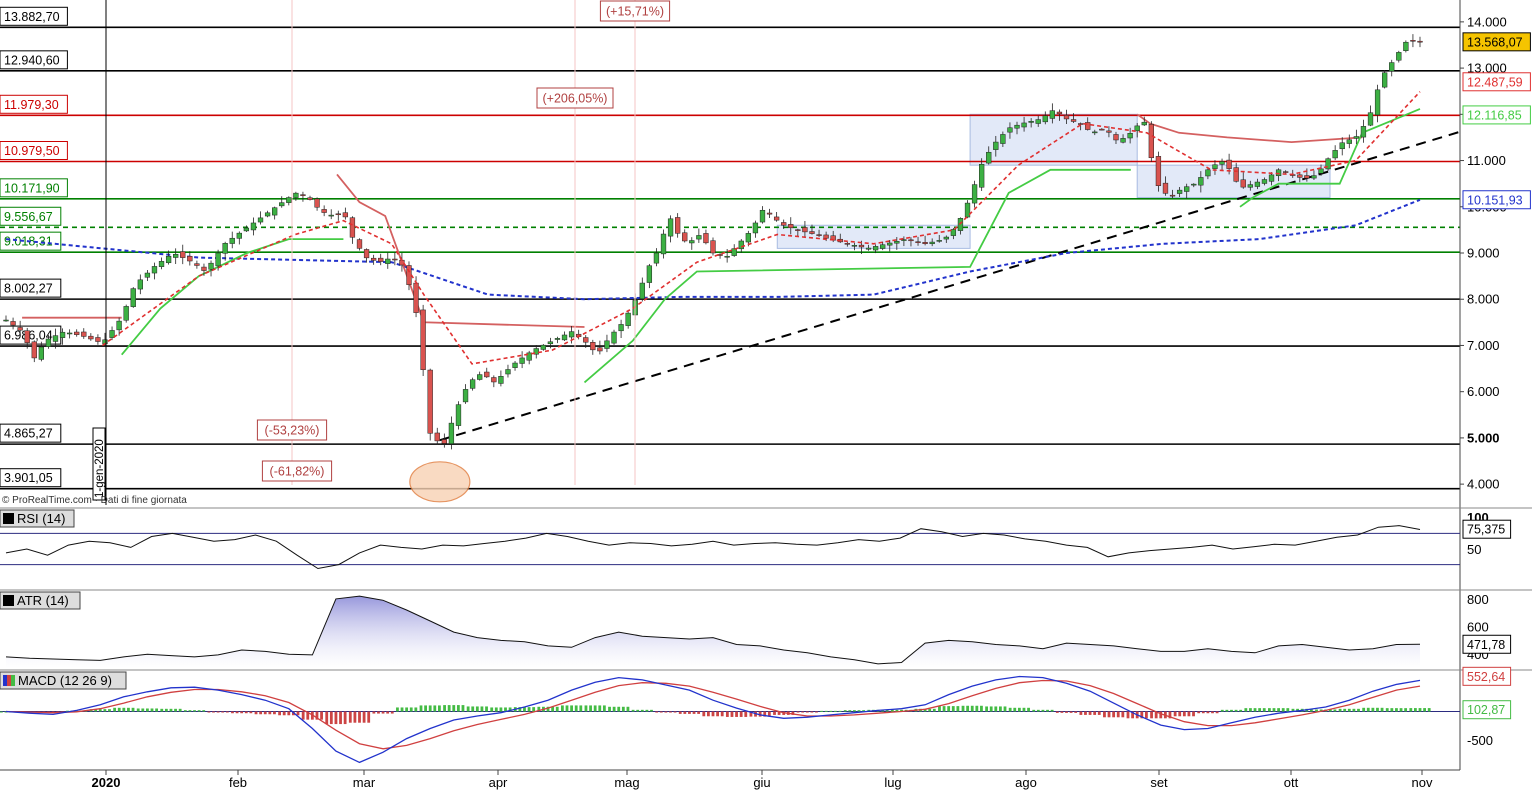 This screenshot has height=797, width=1532. What do you see at coordinates (1494, 115) in the screenshot?
I see `right-badge-1: 12.116,85` at bounding box center [1494, 115].